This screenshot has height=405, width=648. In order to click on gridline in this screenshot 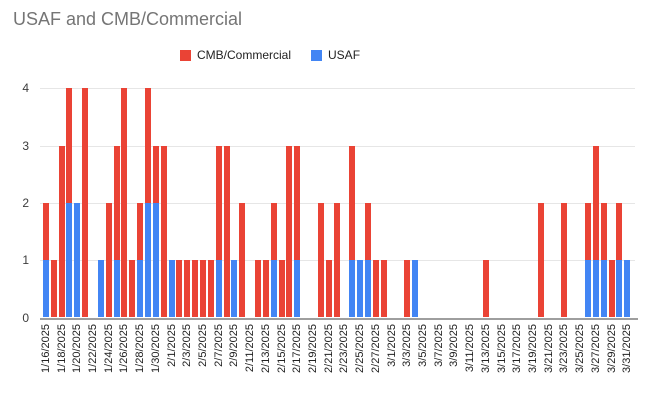, I will do `click(337, 146)`.